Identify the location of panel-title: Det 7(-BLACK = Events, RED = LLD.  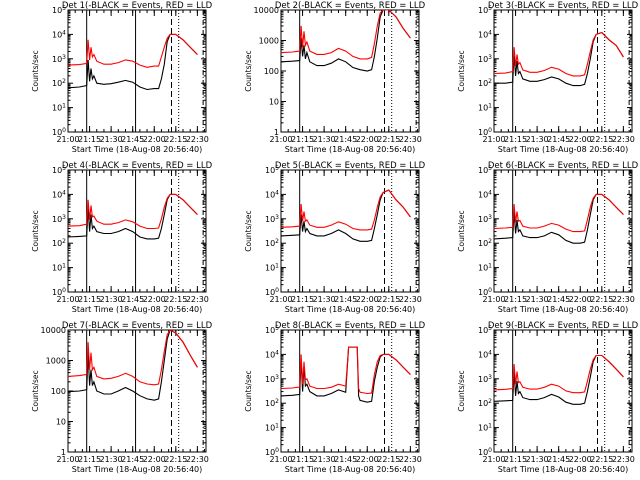
(137, 326).